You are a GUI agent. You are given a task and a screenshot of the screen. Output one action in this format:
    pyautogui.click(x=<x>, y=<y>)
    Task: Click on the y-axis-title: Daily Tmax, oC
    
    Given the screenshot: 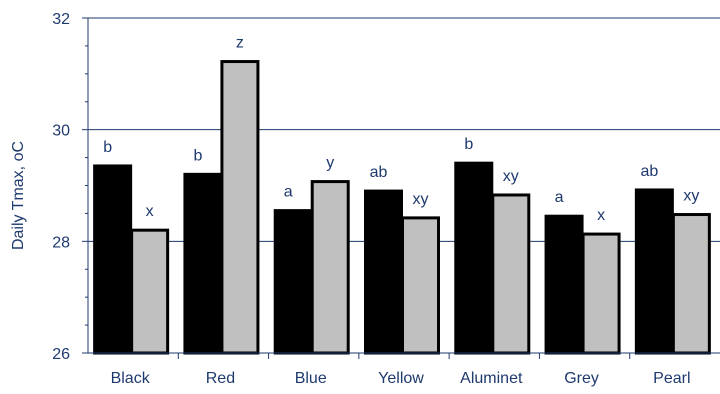 What is the action you would take?
    pyautogui.click(x=18, y=195)
    